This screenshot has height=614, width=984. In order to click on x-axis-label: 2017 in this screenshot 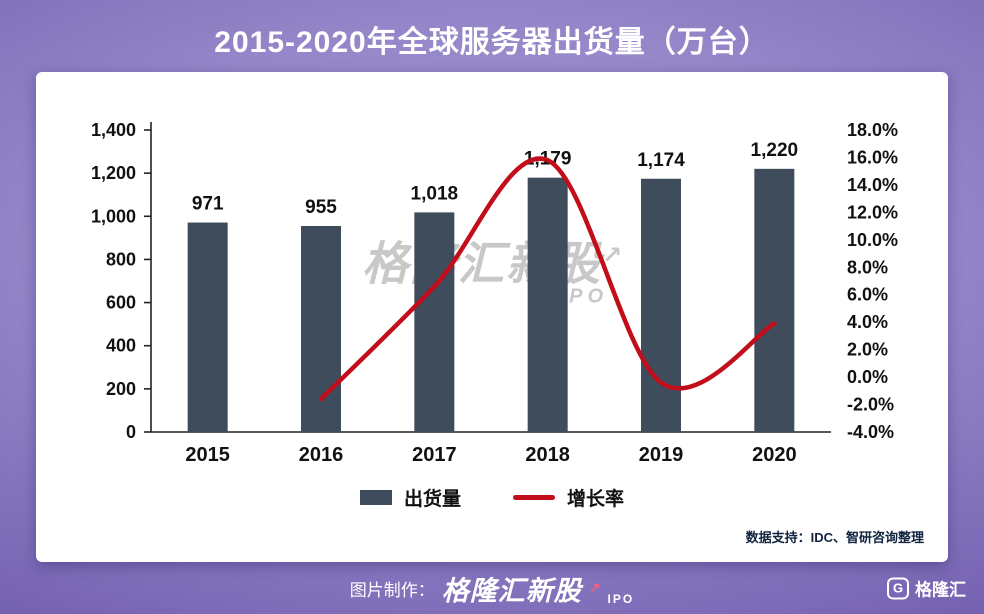, I will do `click(434, 455)`.